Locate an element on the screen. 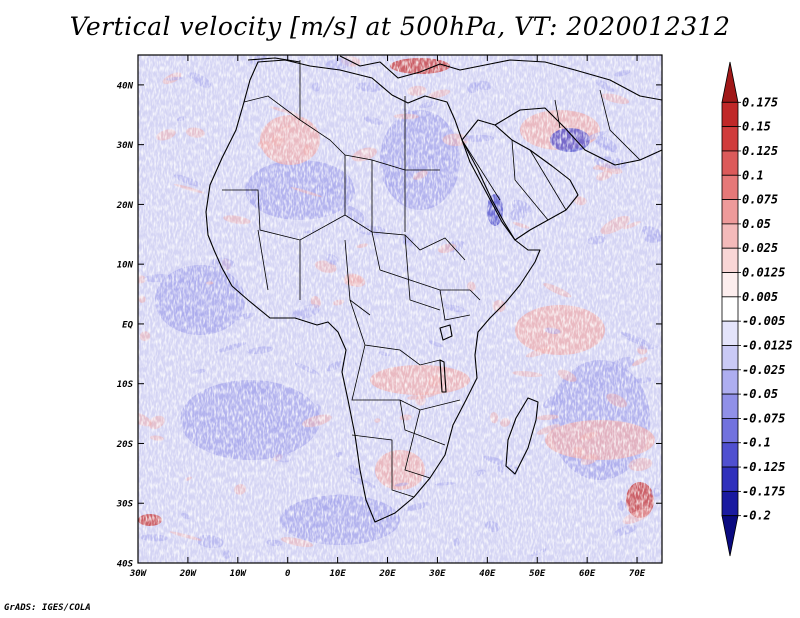  colorbar-level-label: -0.1 is located at coordinates (756, 443).